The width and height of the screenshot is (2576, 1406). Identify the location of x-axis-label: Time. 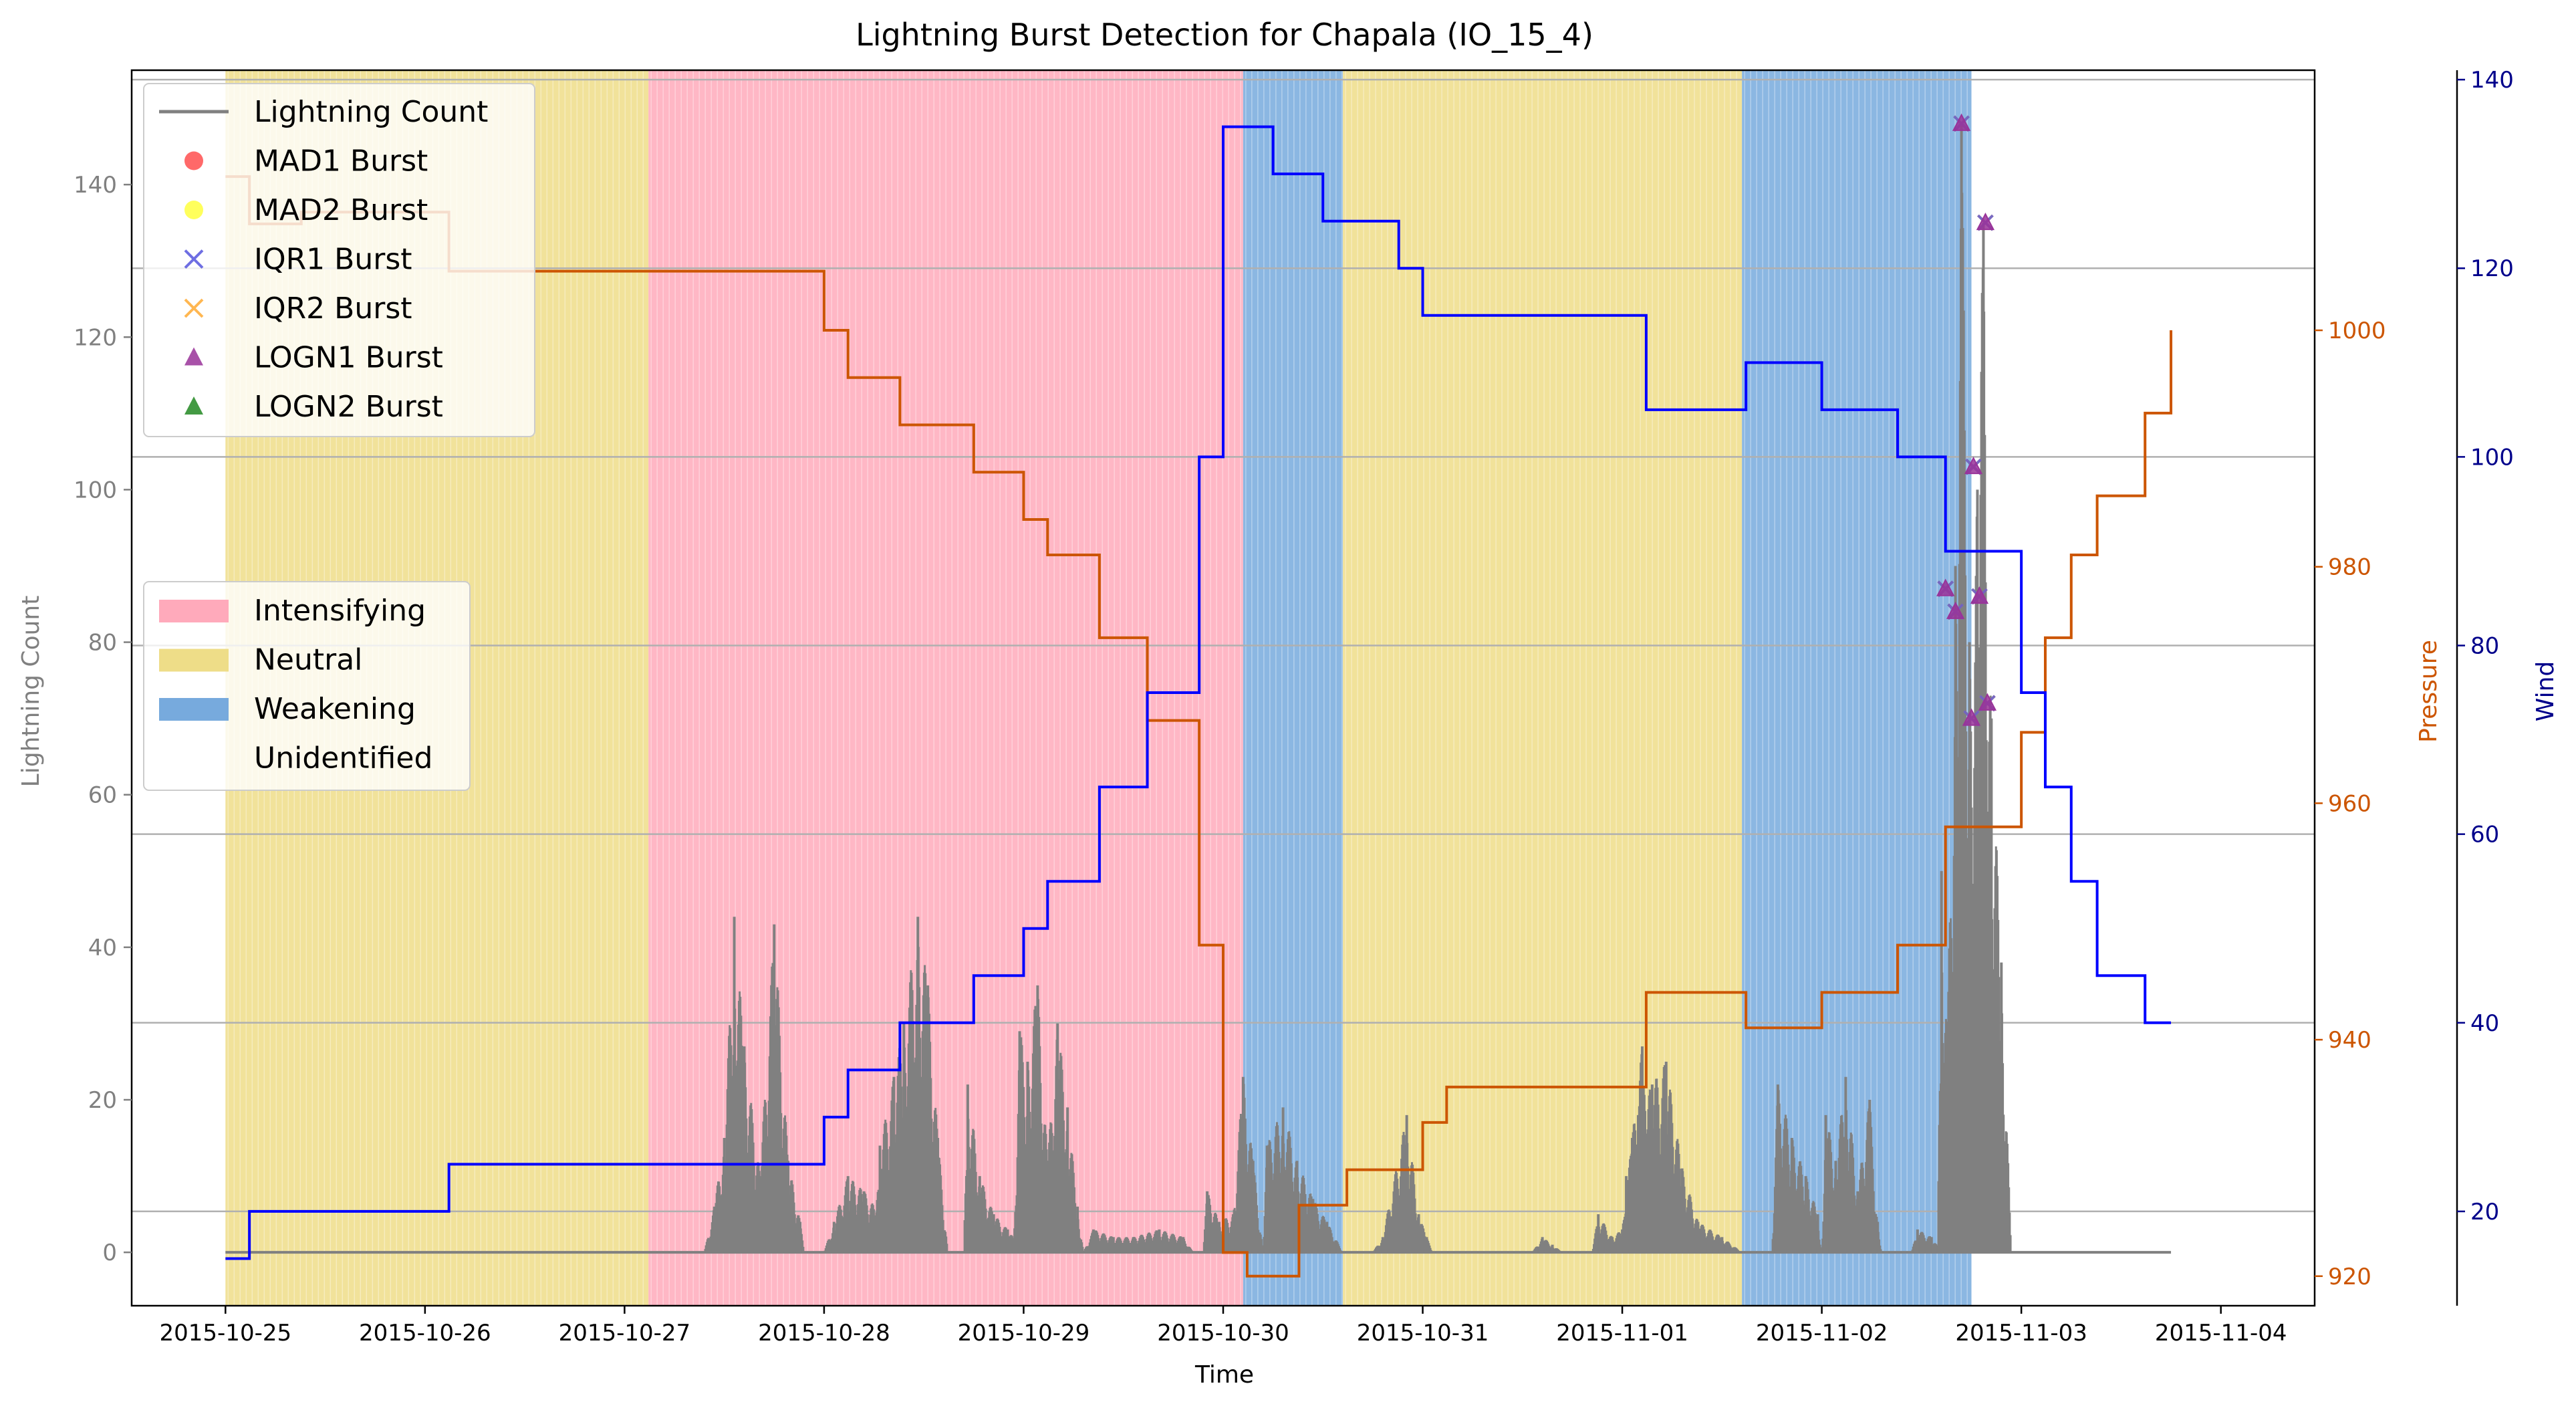
(1224, 1375).